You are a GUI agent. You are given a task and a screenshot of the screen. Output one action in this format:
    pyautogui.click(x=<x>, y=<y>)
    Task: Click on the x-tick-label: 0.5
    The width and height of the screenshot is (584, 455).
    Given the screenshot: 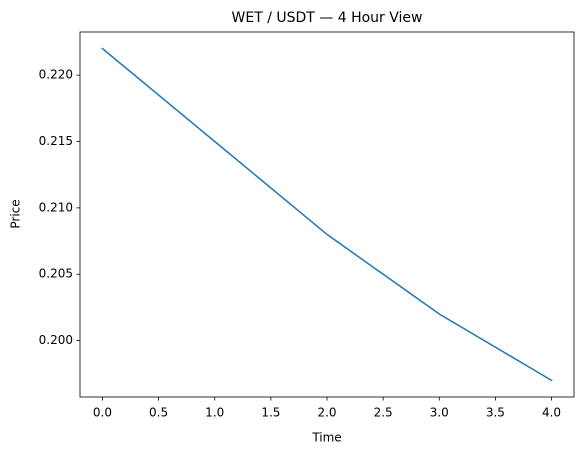 What is the action you would take?
    pyautogui.click(x=158, y=413)
    